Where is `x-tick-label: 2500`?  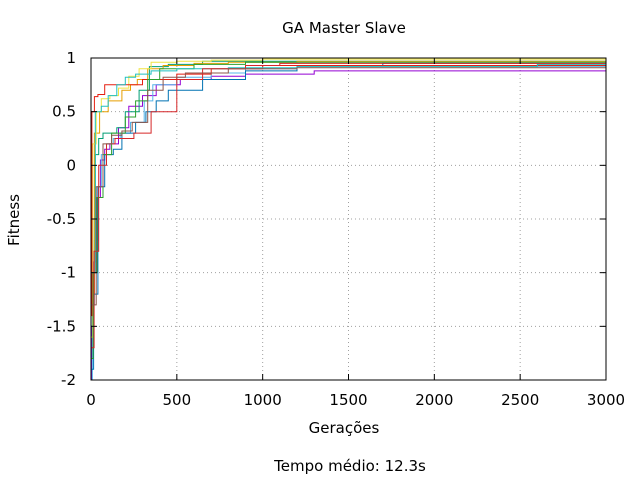
x-tick-label: 2500 is located at coordinates (520, 400).